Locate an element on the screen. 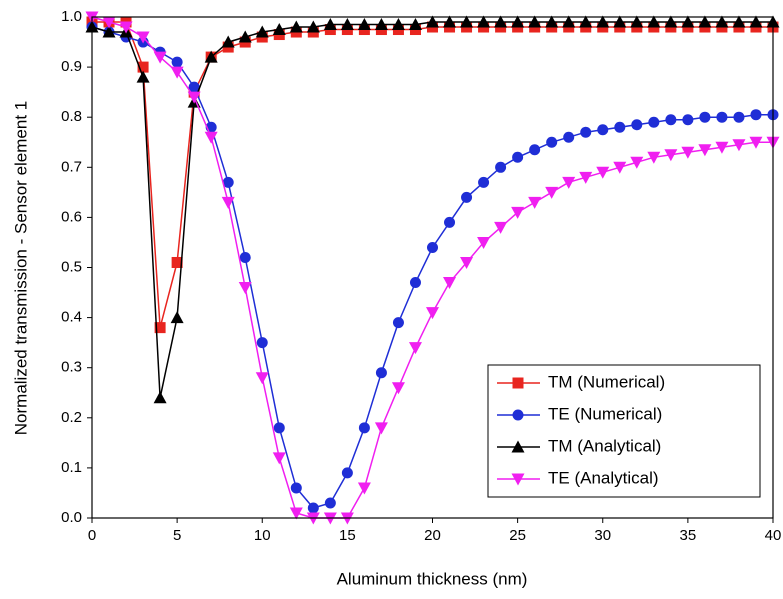 The image size is (783, 599). y-tick-label: 0.4 is located at coordinates (71, 317).